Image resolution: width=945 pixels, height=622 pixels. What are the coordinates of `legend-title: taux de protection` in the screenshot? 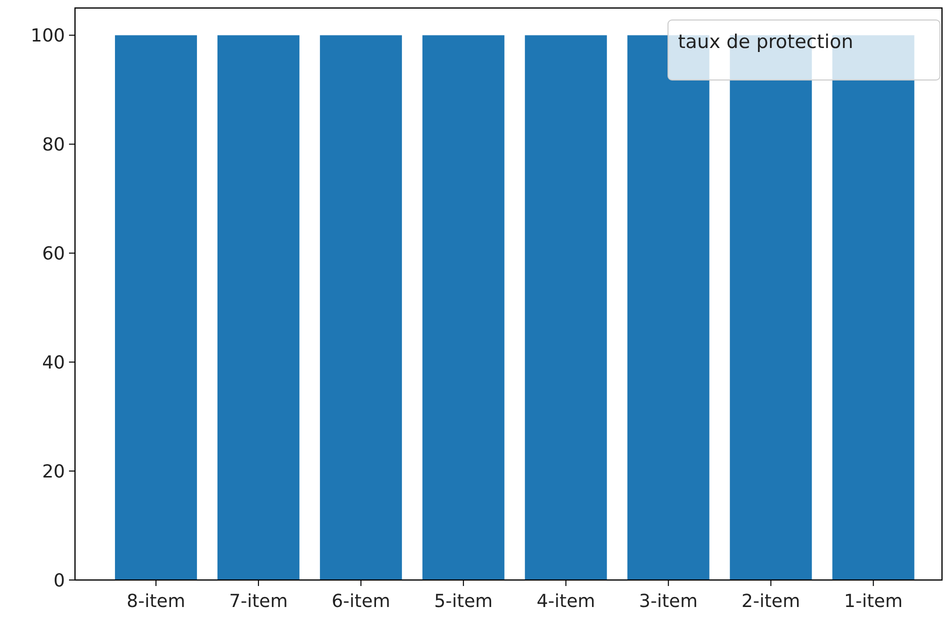 It's located at (766, 42).